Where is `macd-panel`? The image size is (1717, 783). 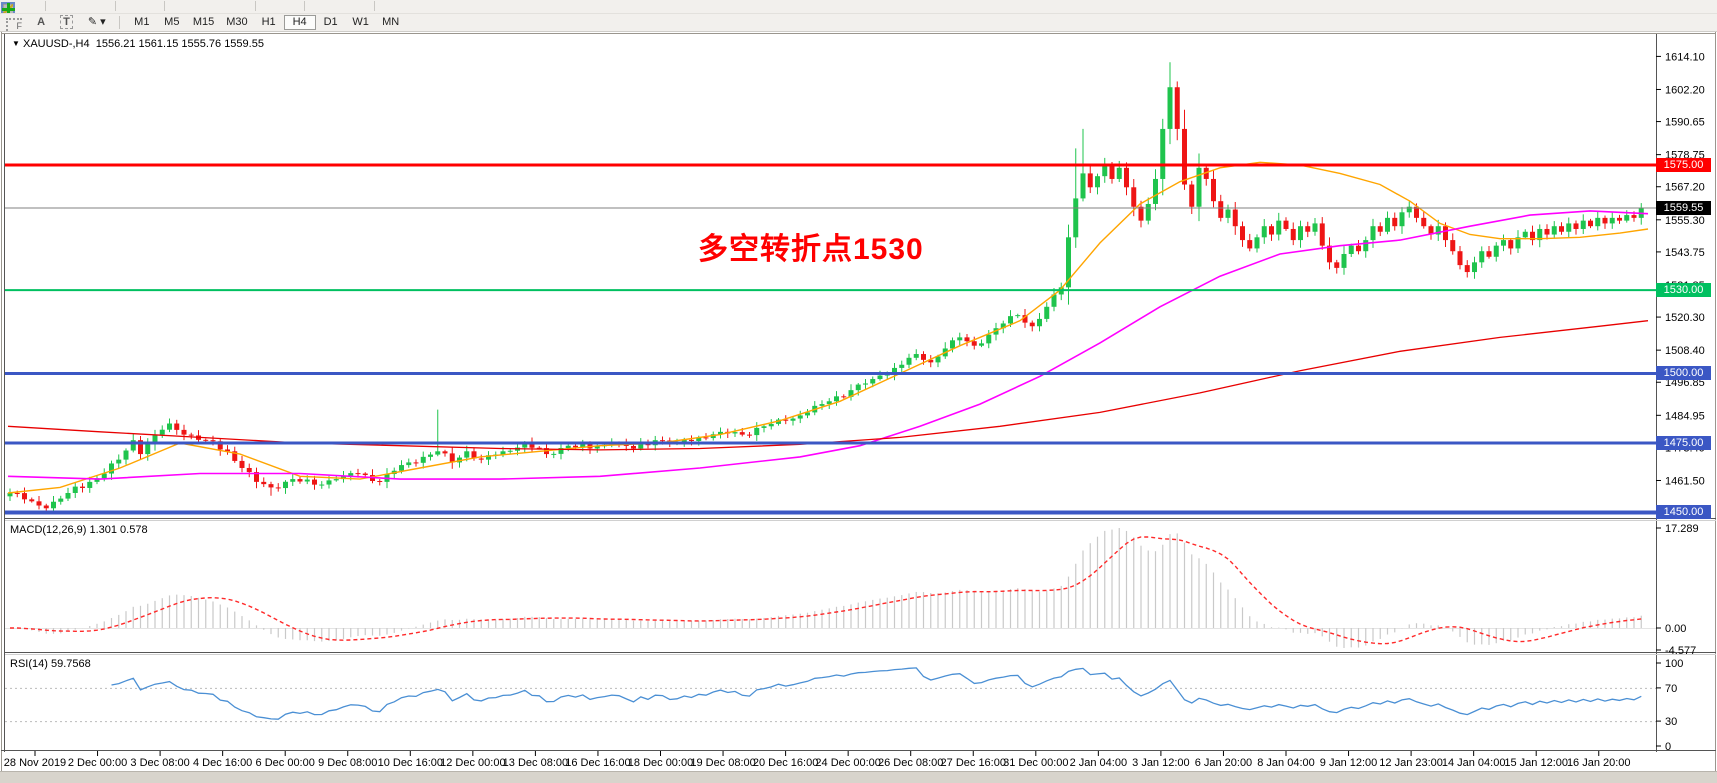
macd-panel is located at coordinates (830, 588).